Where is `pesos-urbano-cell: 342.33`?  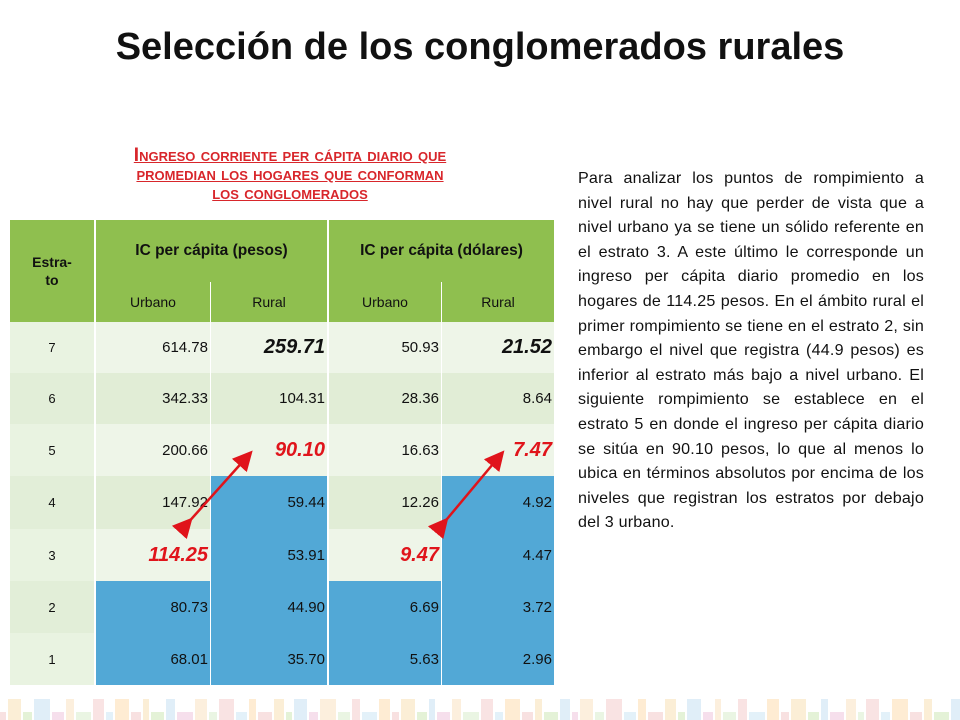
pesos-urbano-cell: 342.33 is located at coordinates (153, 398).